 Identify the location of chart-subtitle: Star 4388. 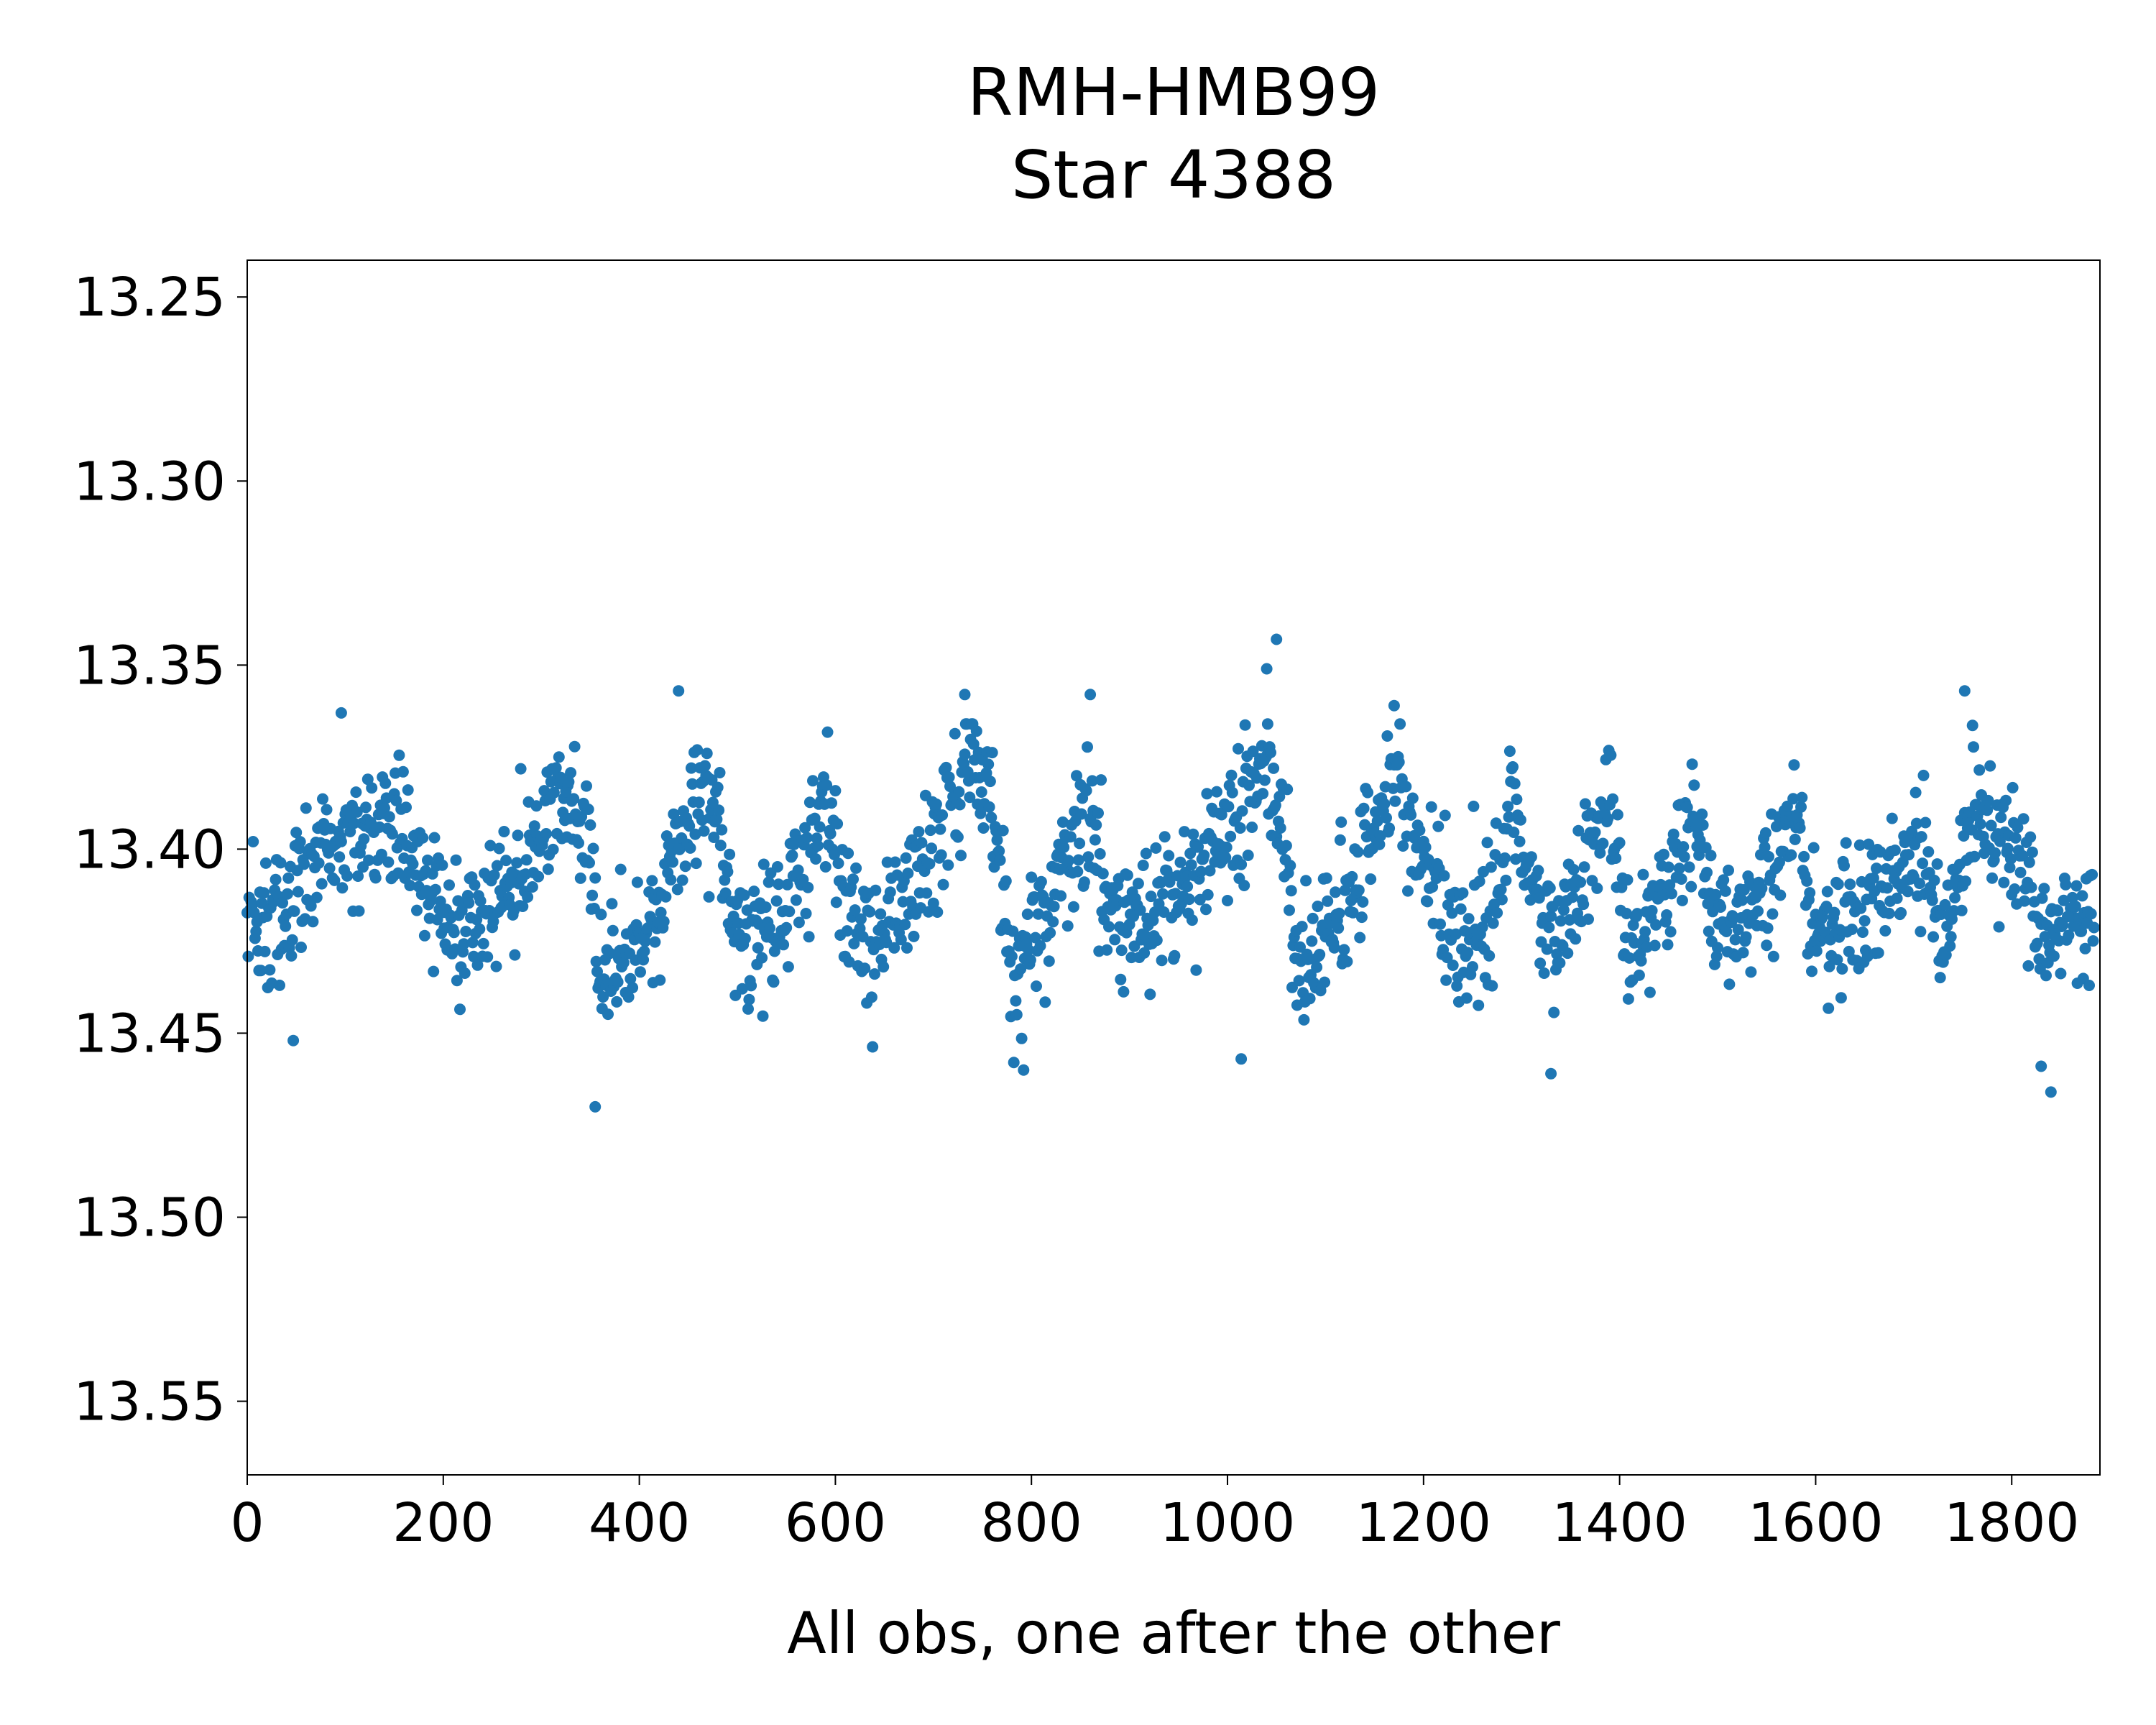
(1173, 175).